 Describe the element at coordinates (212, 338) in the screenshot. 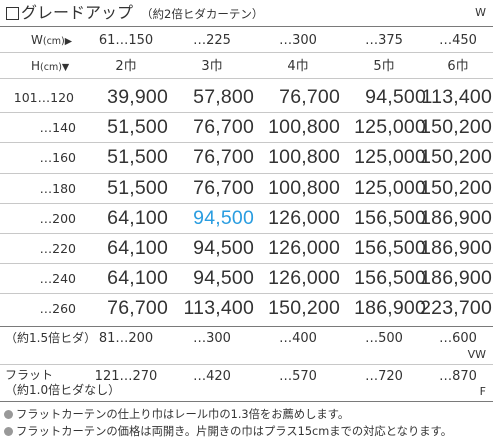

I see `approx15-width-cell: …300` at that location.